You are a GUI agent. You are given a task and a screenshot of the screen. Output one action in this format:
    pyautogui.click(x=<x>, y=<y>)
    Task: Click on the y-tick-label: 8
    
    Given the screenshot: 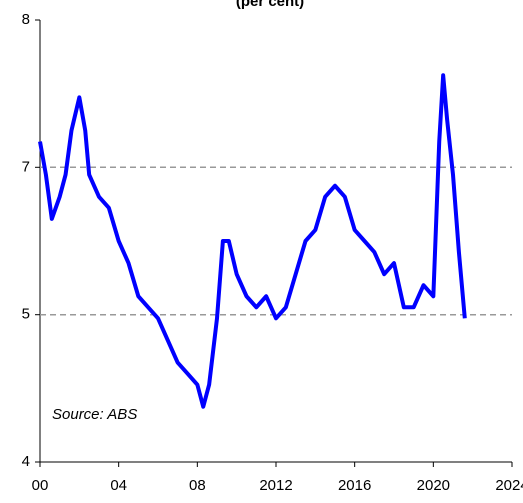 What is the action you would take?
    pyautogui.click(x=26, y=19)
    